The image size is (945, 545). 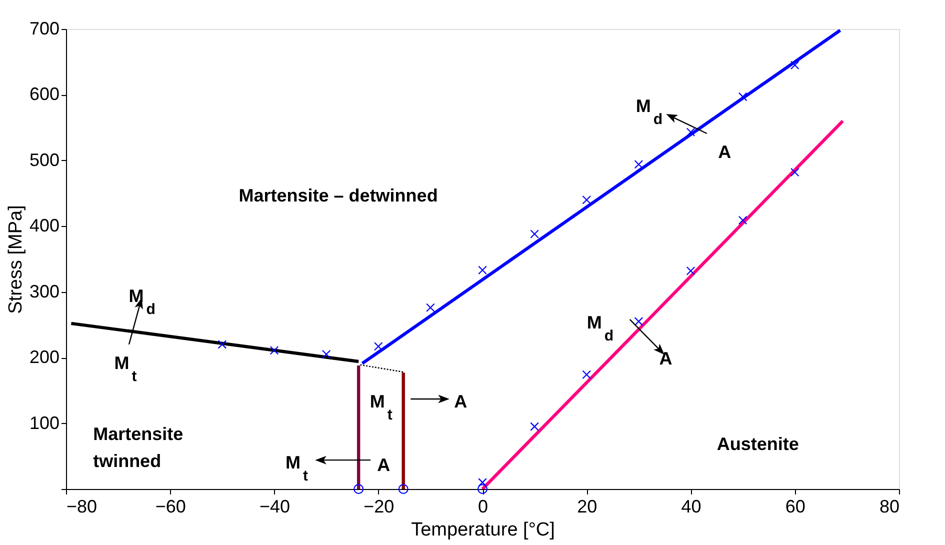 What do you see at coordinates (138, 434) in the screenshot?
I see `annotation: Martensite` at bounding box center [138, 434].